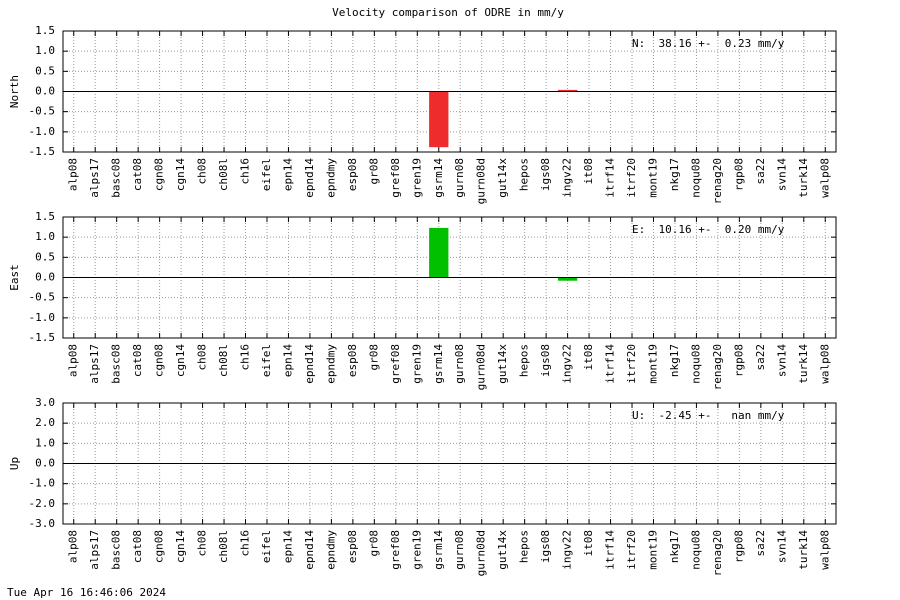 The height and width of the screenshot is (600, 900). Describe the element at coordinates (416, 364) in the screenshot. I see `x-tick-label: gren19` at that location.